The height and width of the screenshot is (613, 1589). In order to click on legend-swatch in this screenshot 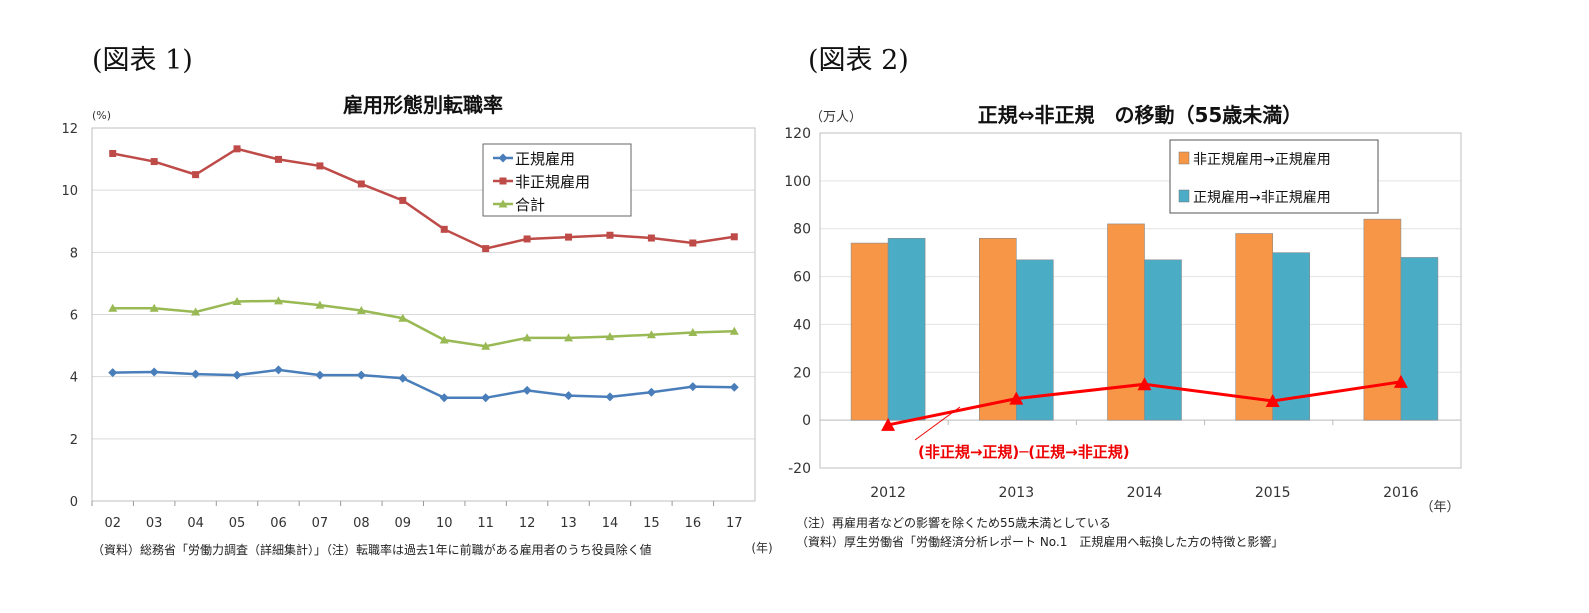, I will do `click(1184, 158)`.